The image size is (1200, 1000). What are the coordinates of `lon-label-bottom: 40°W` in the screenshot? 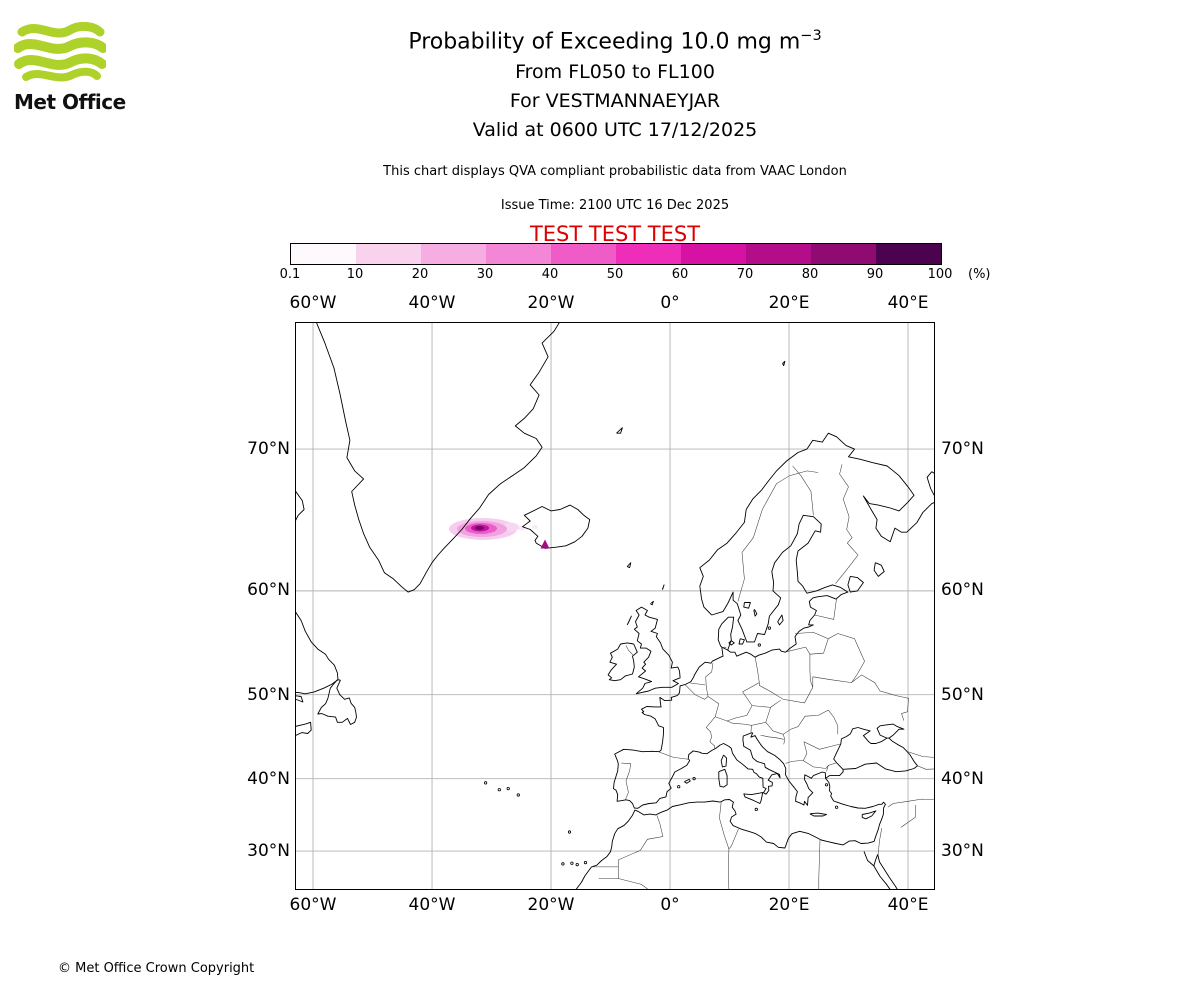 It's located at (432, 905).